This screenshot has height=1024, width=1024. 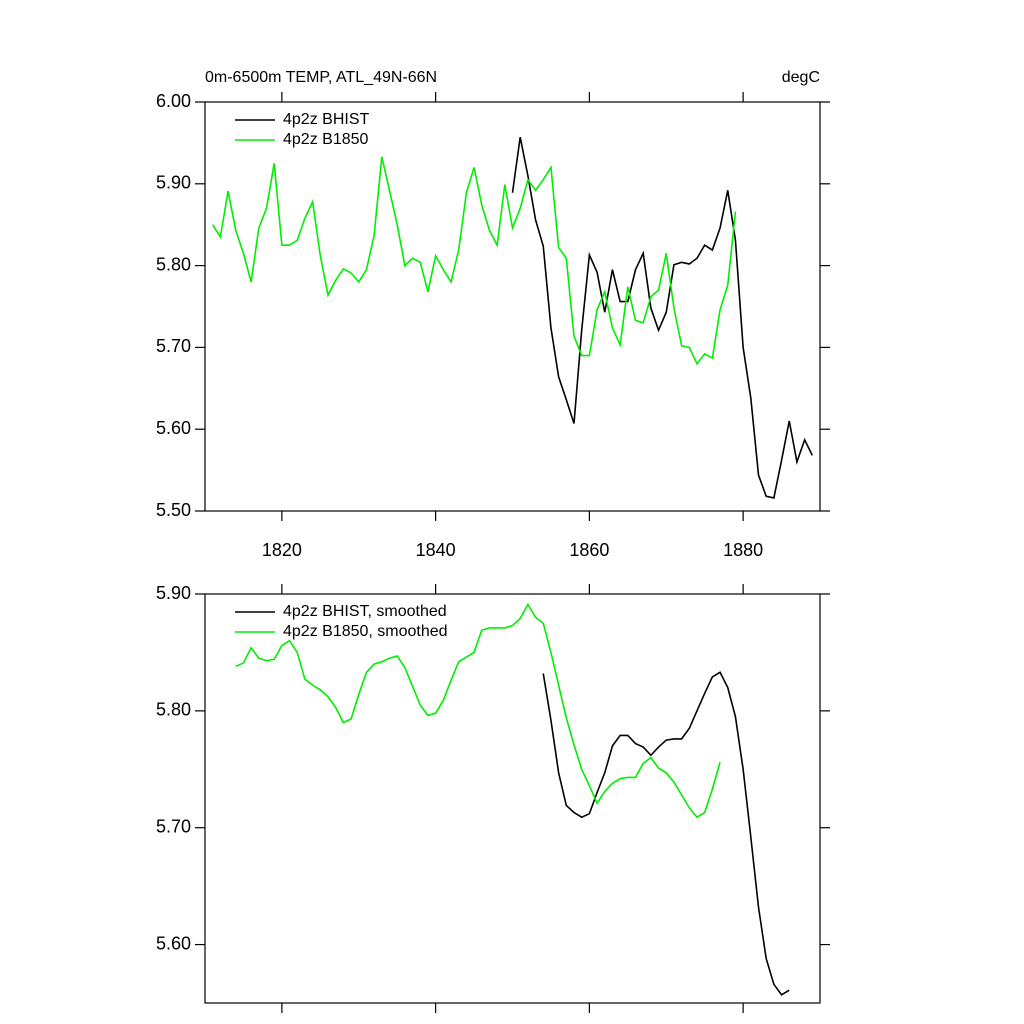 What do you see at coordinates (589, 550) in the screenshot?
I see `x-tick-label: 1860` at bounding box center [589, 550].